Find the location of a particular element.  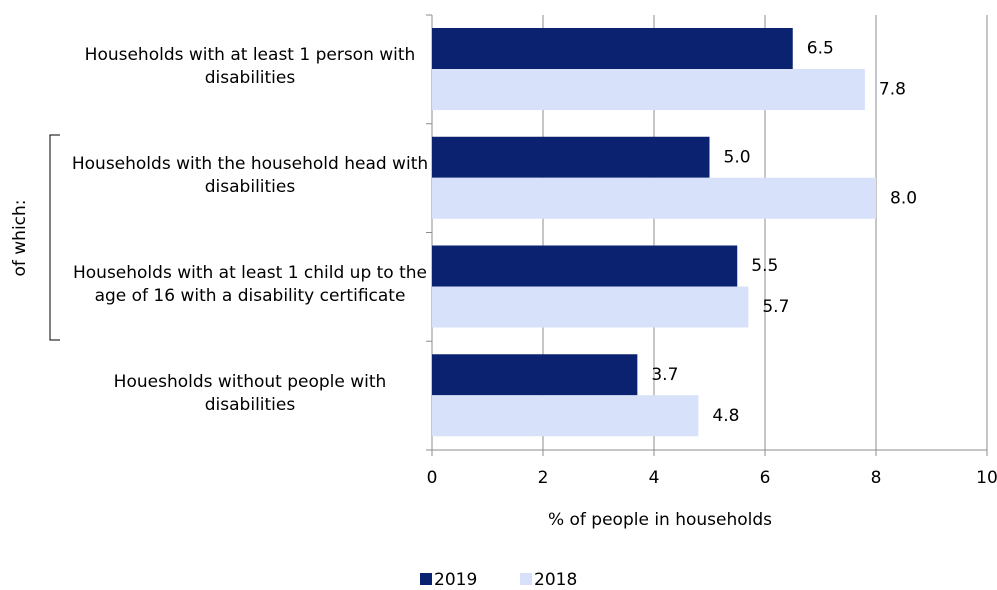

legend-label: 2018 is located at coordinates (555, 580).